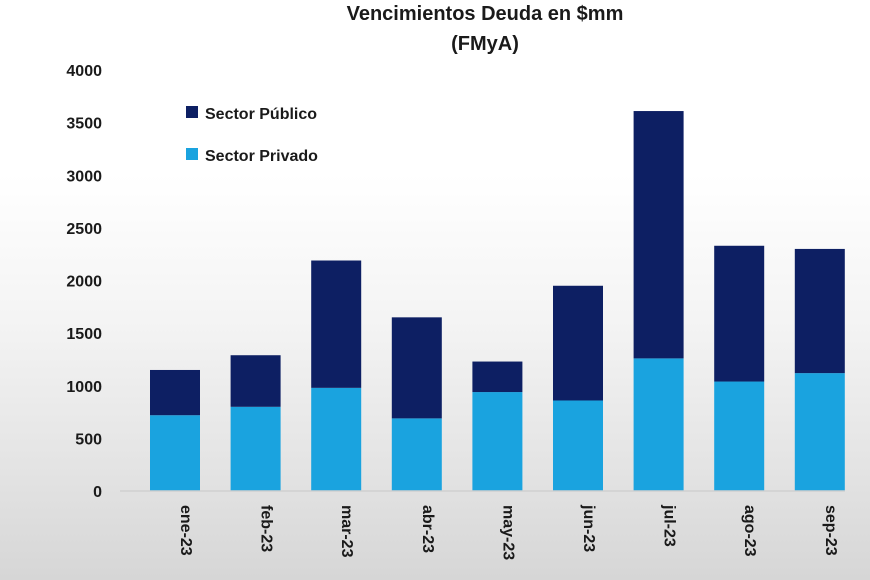 Image resolution: width=870 pixels, height=580 pixels. Describe the element at coordinates (84, 124) in the screenshot. I see `y-tick-label: 3500` at that location.